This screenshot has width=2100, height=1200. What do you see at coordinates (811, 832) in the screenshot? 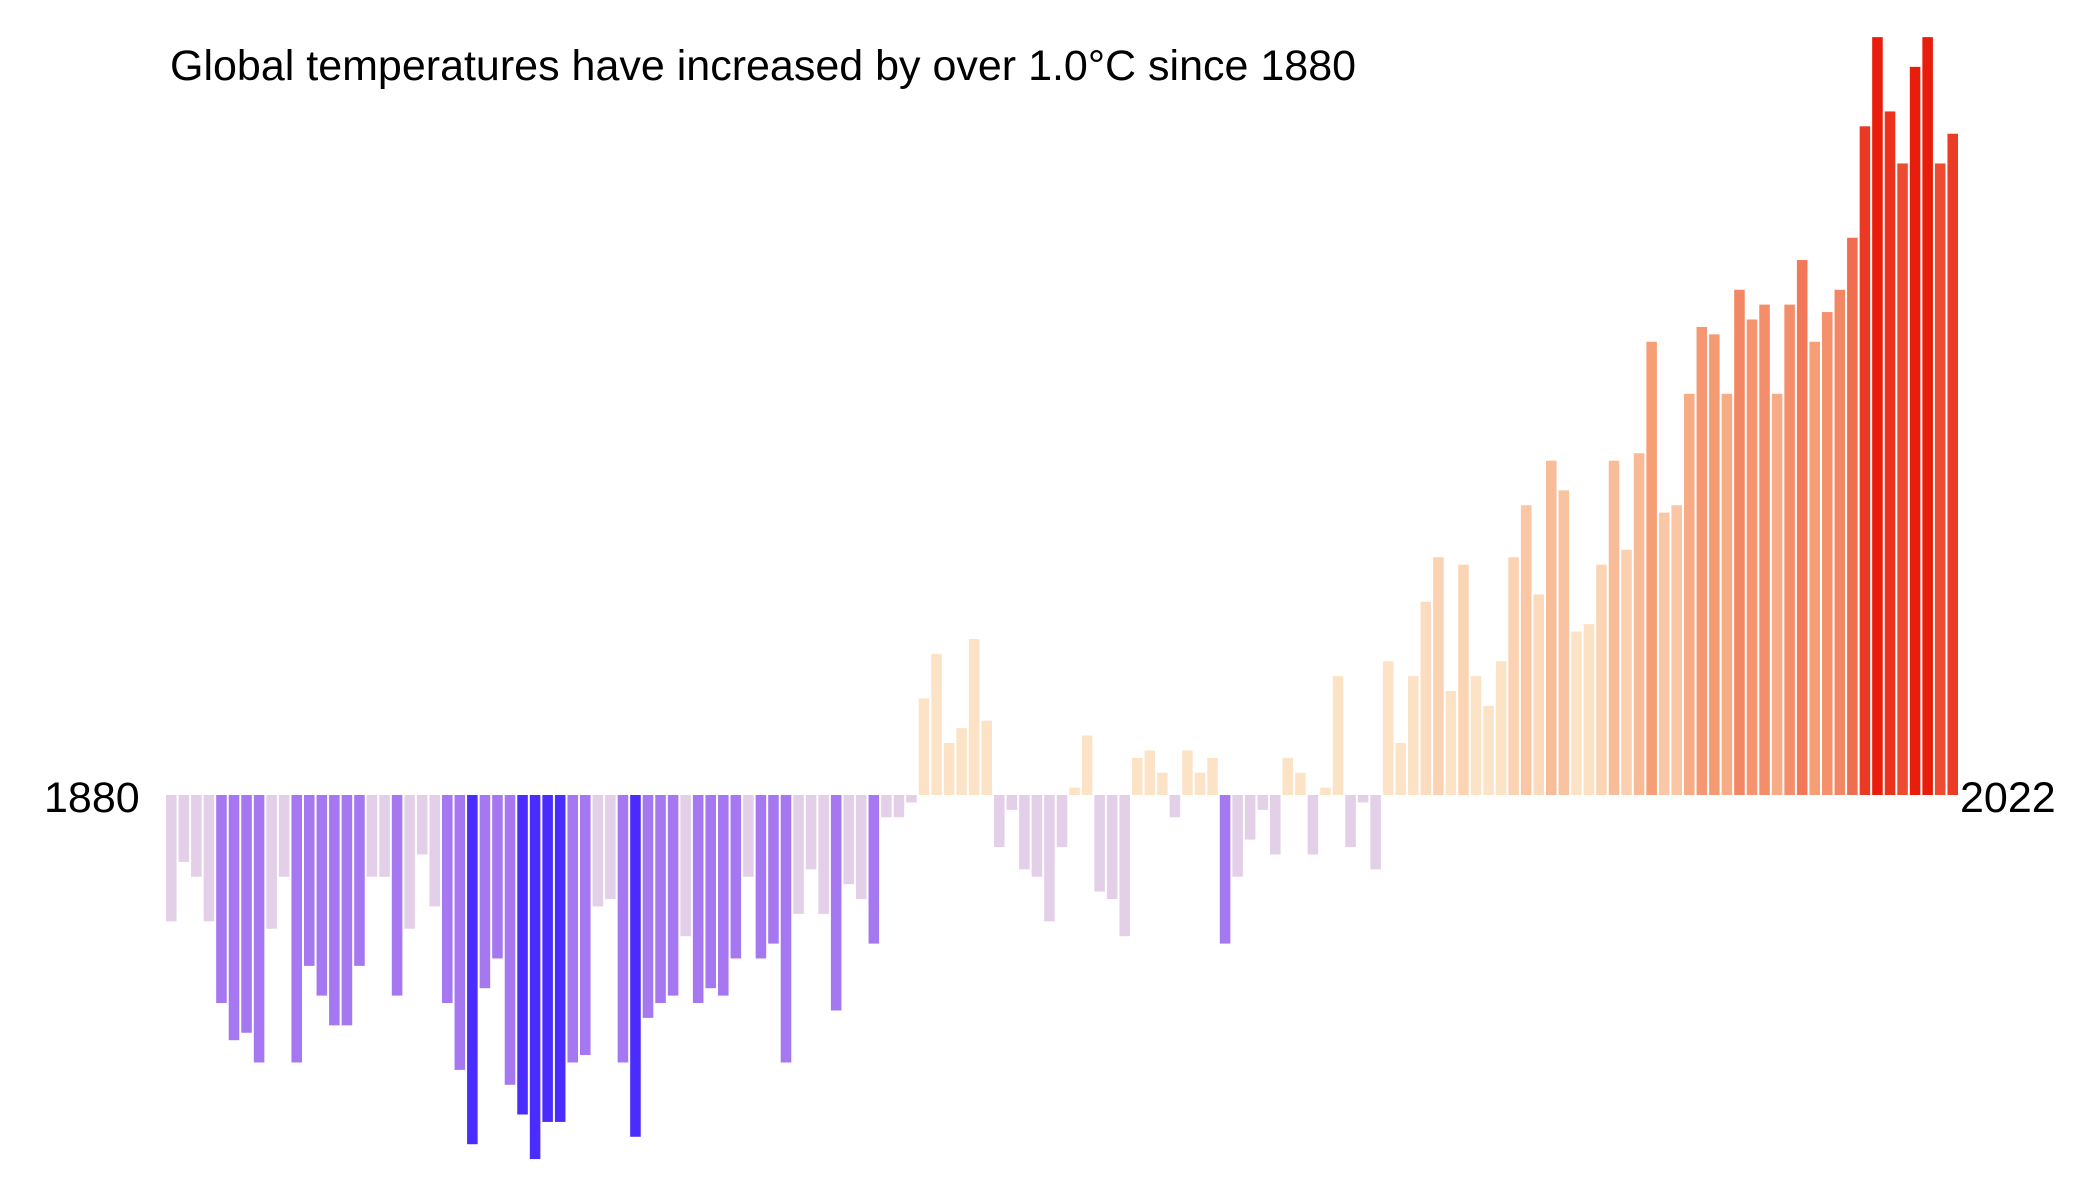
I see `bar-1931` at bounding box center [811, 832].